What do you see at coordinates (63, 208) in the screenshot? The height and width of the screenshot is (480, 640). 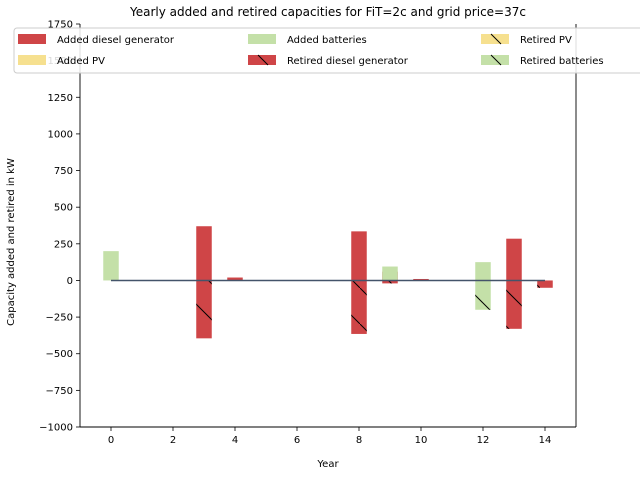 I see `y-tick-label: 500` at bounding box center [63, 208].